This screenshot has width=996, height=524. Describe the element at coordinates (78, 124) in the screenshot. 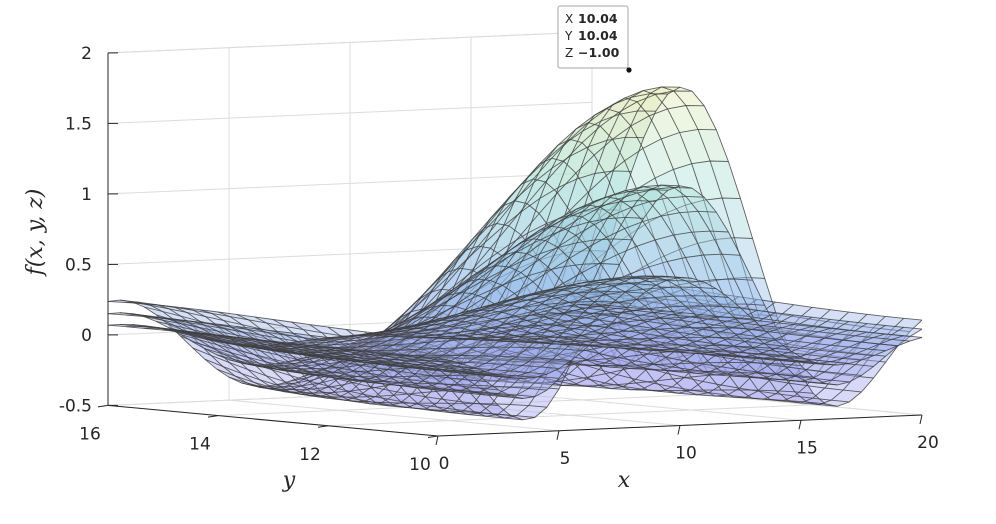

I see `z-tick-label: 1.5` at that location.